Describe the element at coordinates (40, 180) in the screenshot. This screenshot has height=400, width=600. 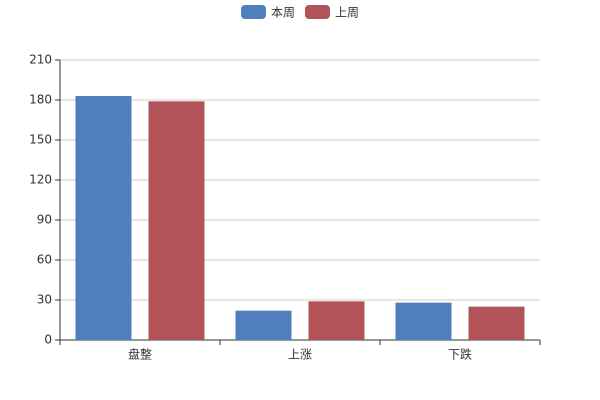
I see `y-tick-label: 120` at that location.